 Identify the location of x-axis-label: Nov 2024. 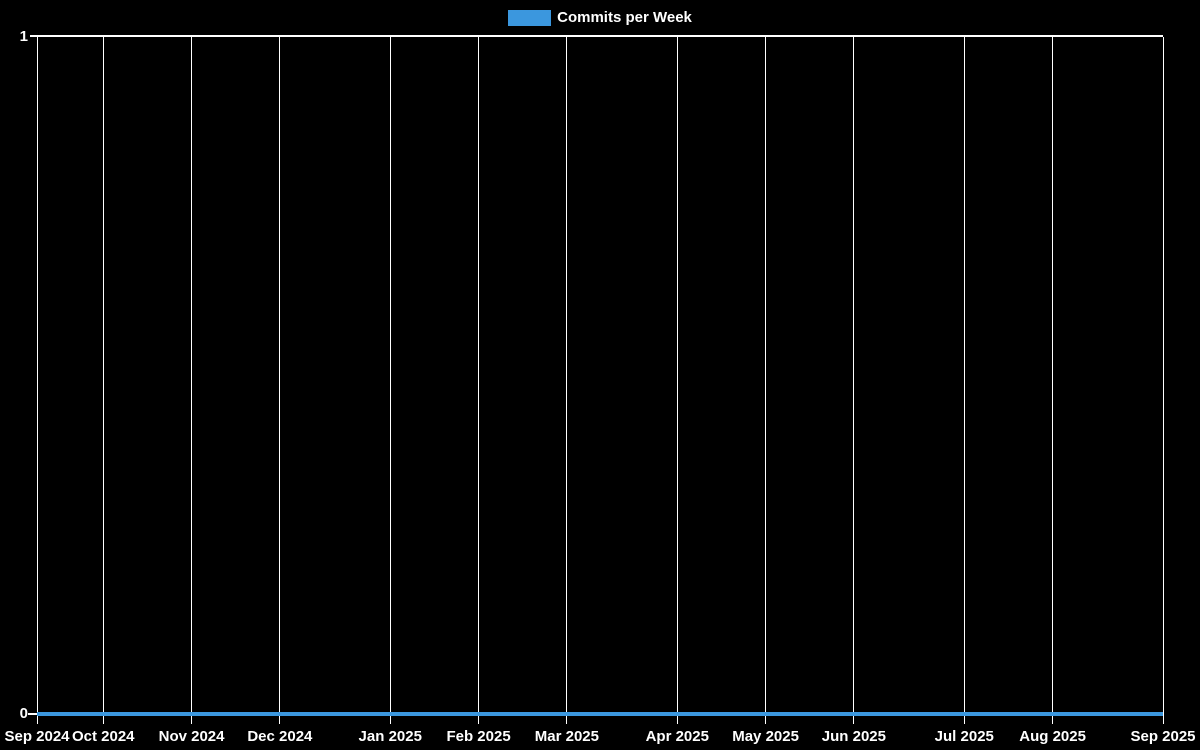
(191, 736).